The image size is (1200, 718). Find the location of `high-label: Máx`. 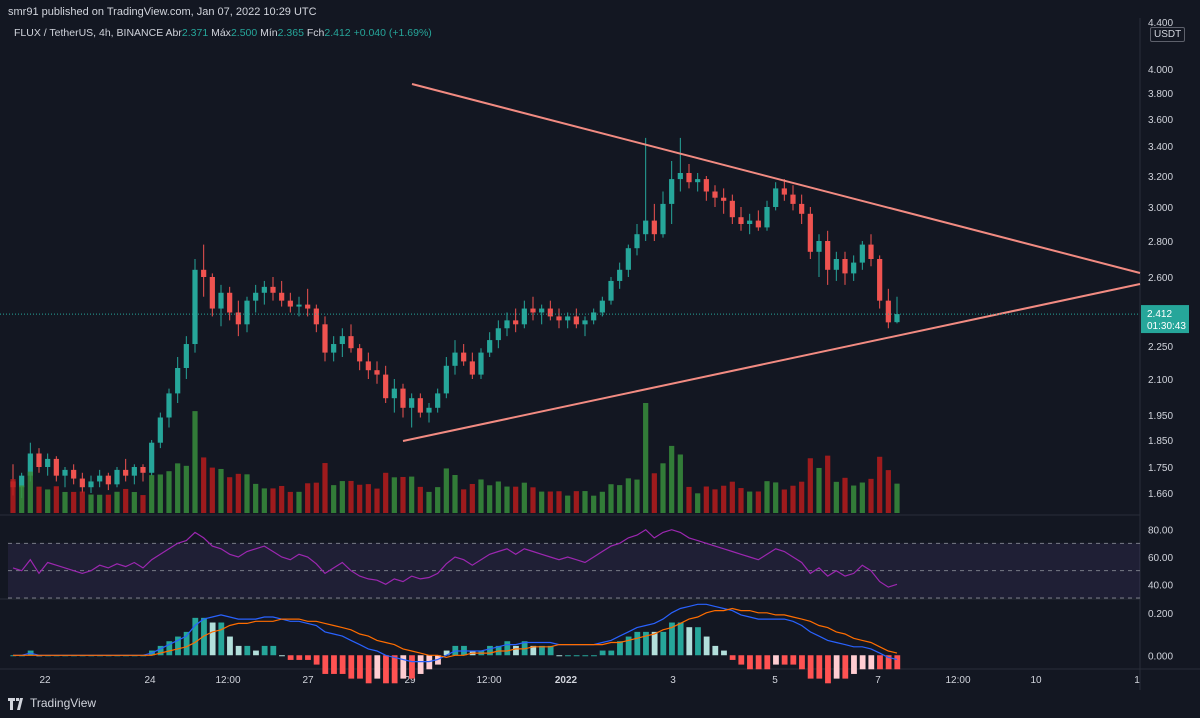

high-label: Máx is located at coordinates (221, 33).